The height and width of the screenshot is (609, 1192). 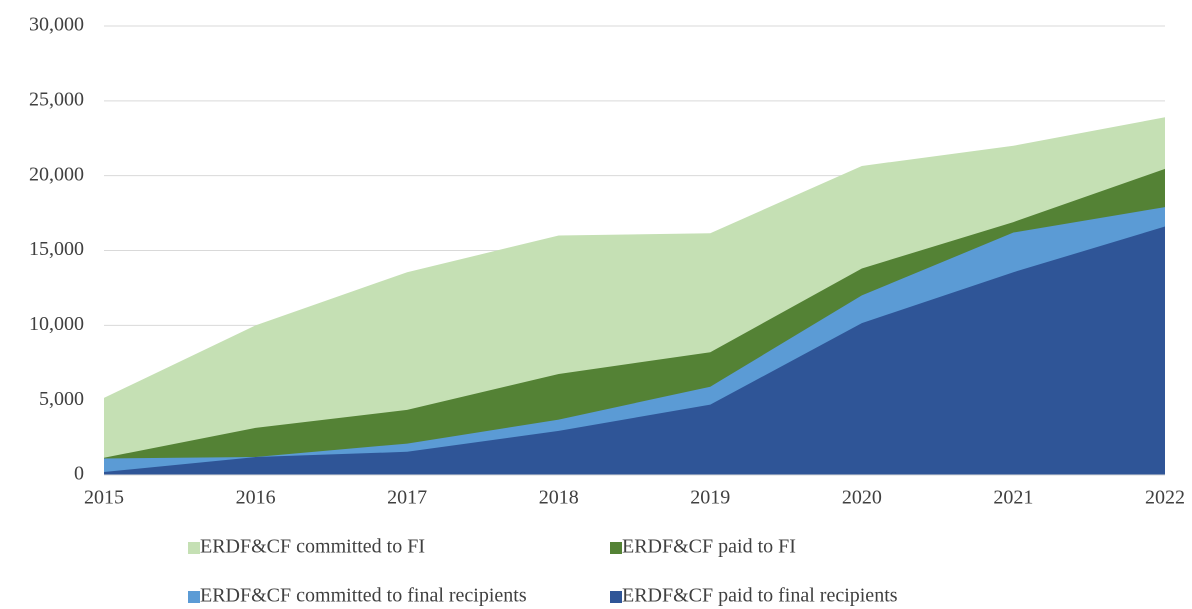 What do you see at coordinates (1165, 498) in the screenshot?
I see `x-tick-label: 2022` at bounding box center [1165, 498].